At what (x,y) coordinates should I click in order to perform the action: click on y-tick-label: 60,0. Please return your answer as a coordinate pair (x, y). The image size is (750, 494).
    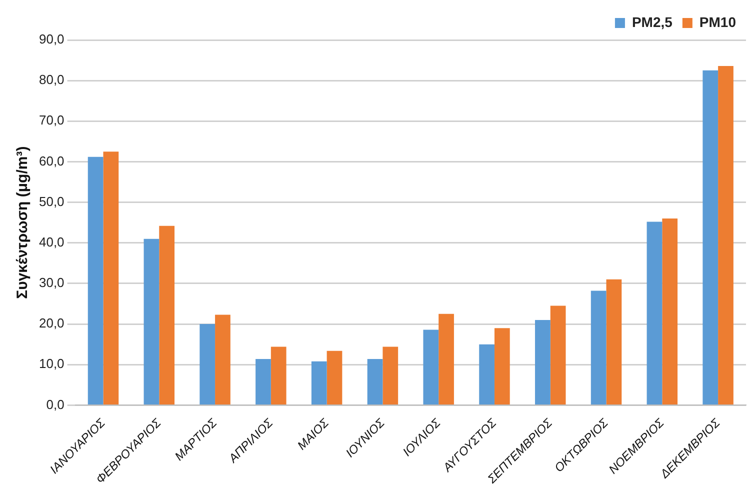
    Looking at the image, I should click on (51, 160).